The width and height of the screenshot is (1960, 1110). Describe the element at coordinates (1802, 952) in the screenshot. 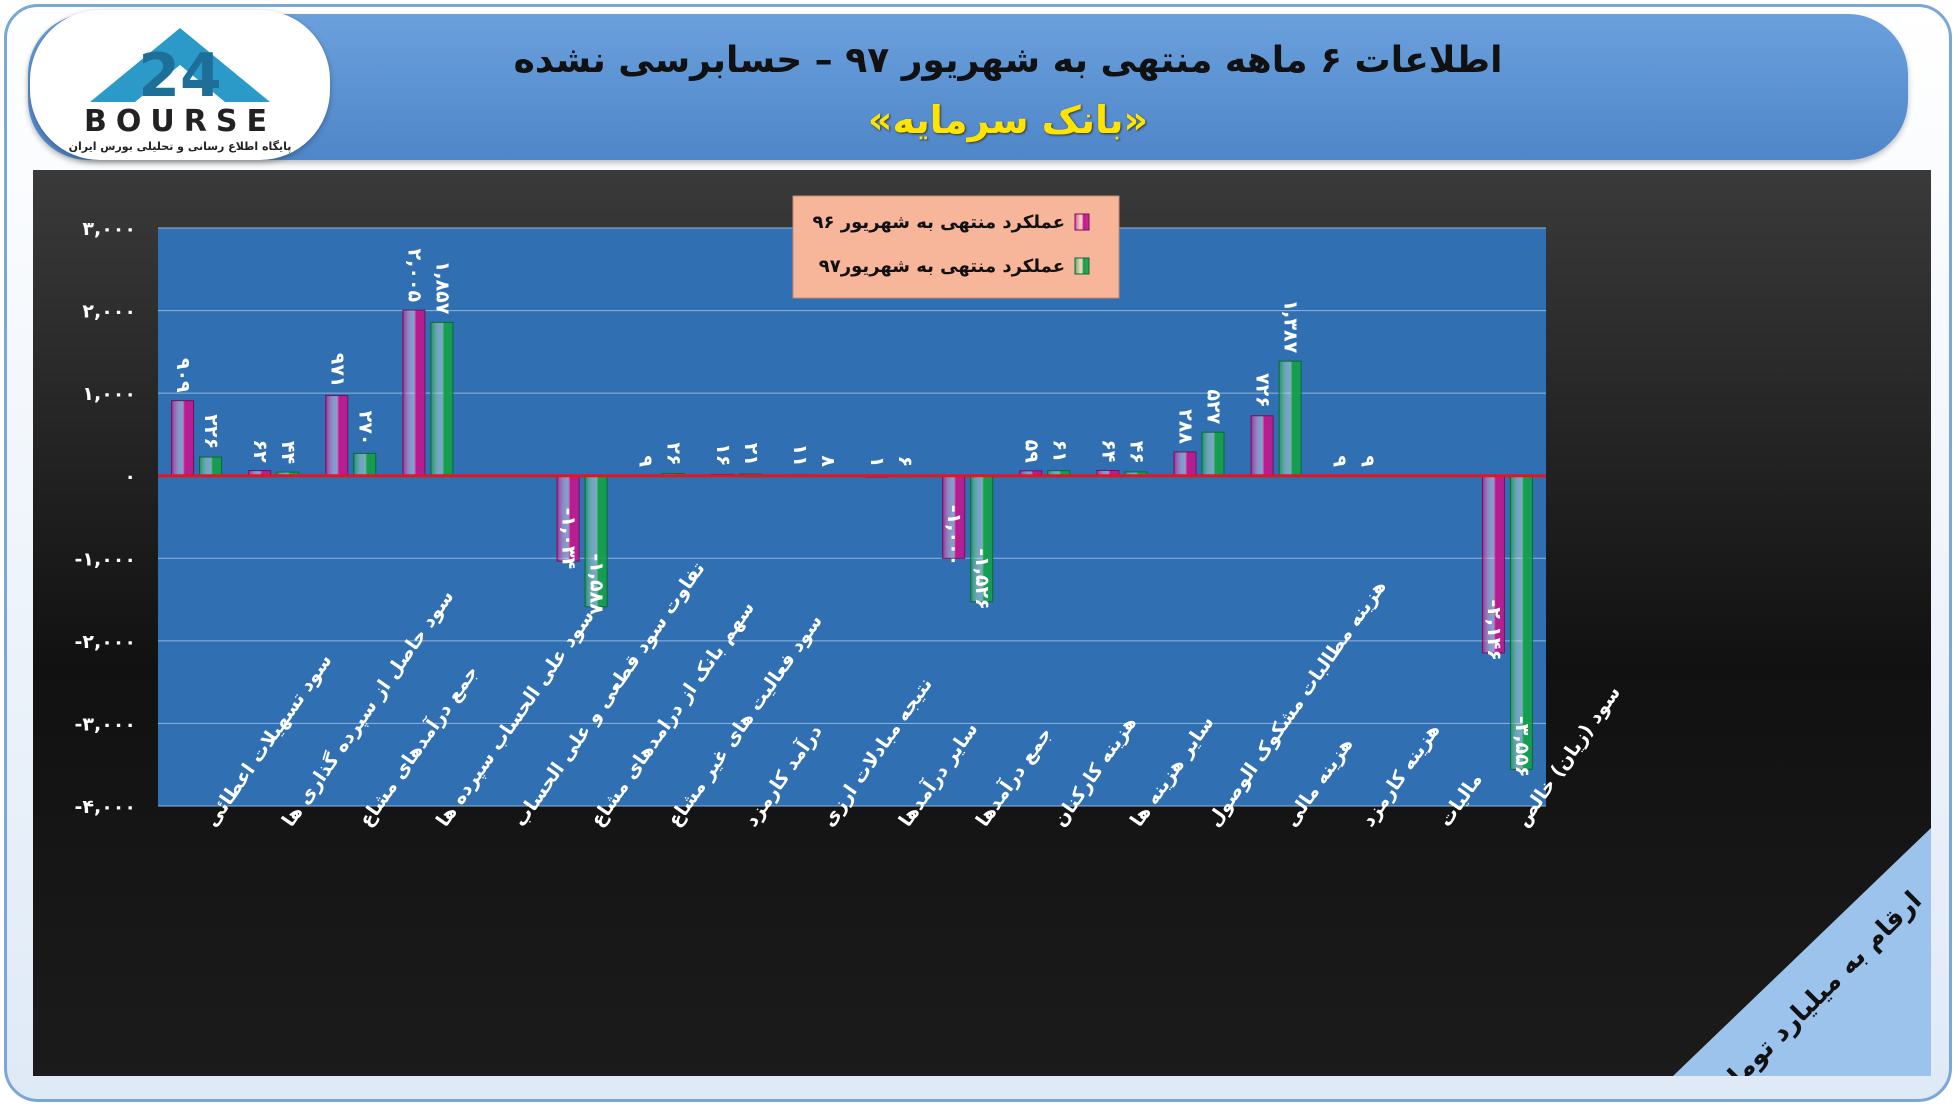

I see `unit-corner` at that location.